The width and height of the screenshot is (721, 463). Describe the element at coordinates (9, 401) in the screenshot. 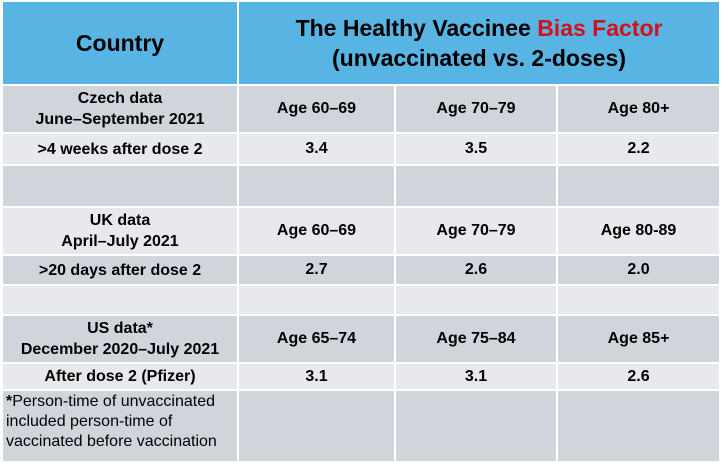

I see `footnote-mark: *` at that location.